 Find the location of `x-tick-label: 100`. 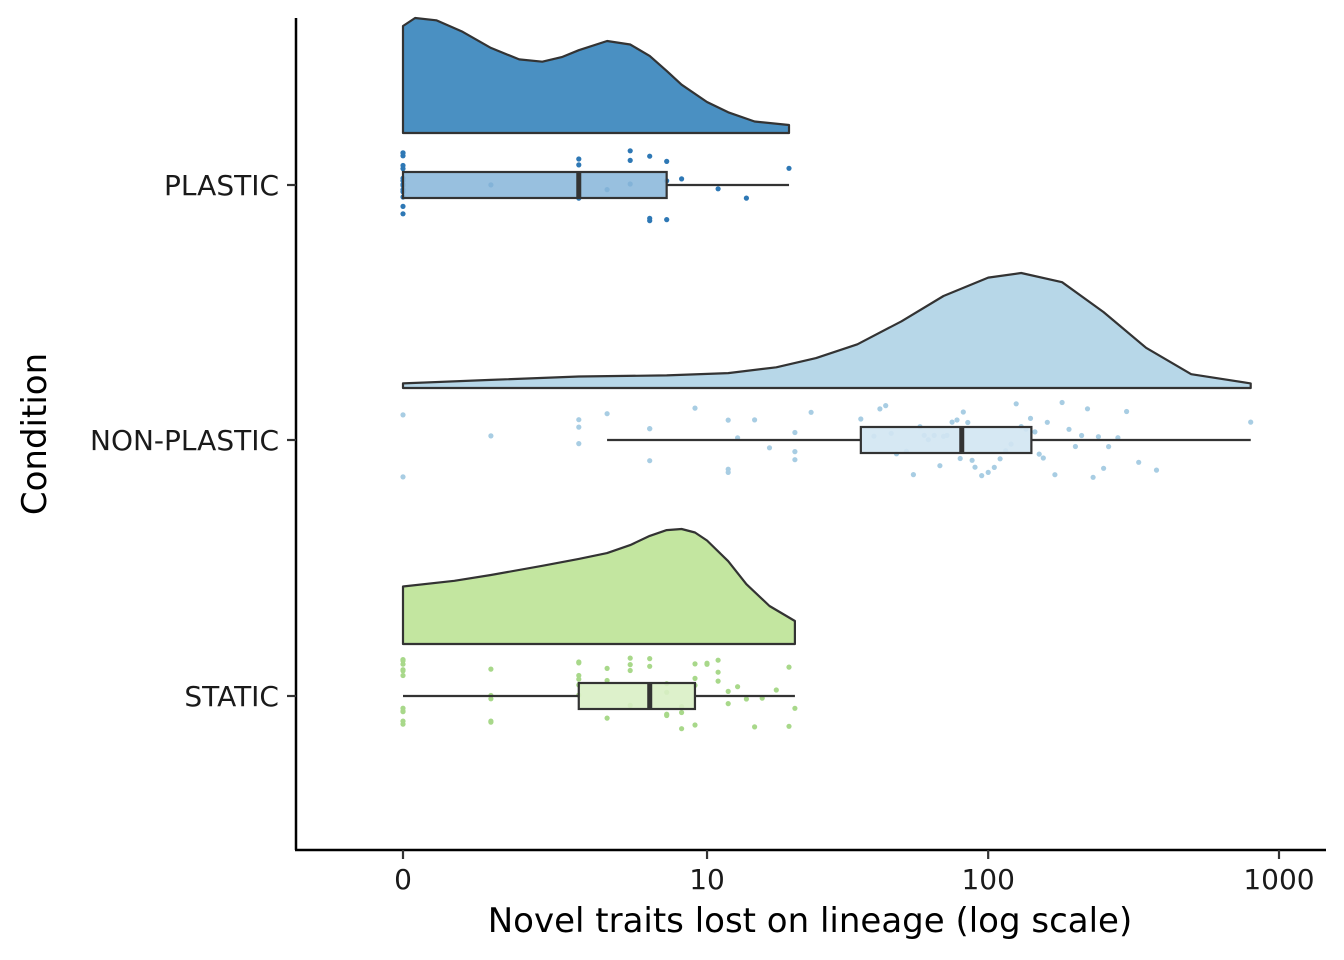

x-tick-label: 100 is located at coordinates (987, 879).